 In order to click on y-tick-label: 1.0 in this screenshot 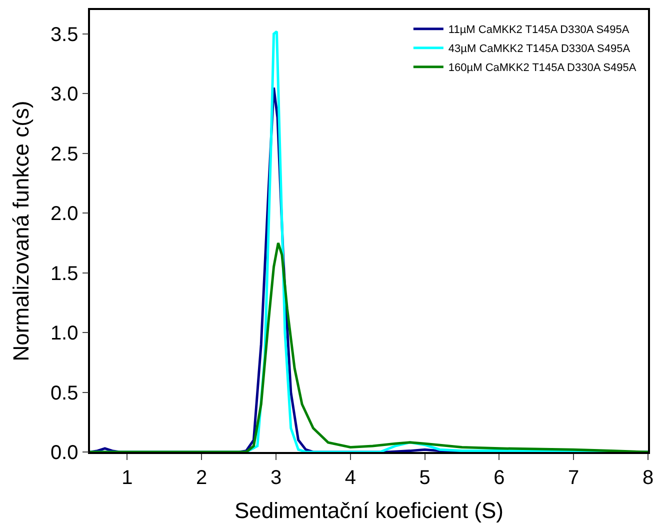, I will do `click(64, 333)`.